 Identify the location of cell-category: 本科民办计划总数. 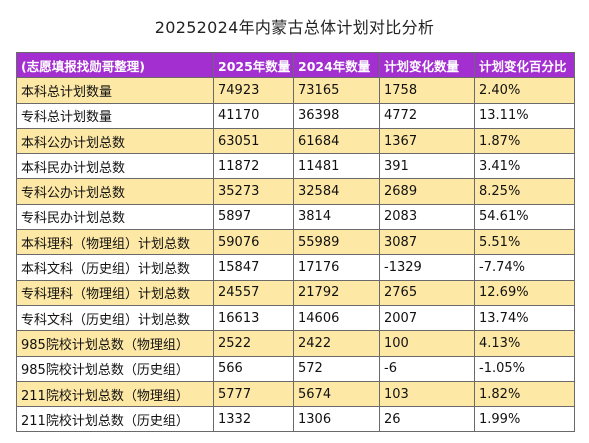
(115, 166).